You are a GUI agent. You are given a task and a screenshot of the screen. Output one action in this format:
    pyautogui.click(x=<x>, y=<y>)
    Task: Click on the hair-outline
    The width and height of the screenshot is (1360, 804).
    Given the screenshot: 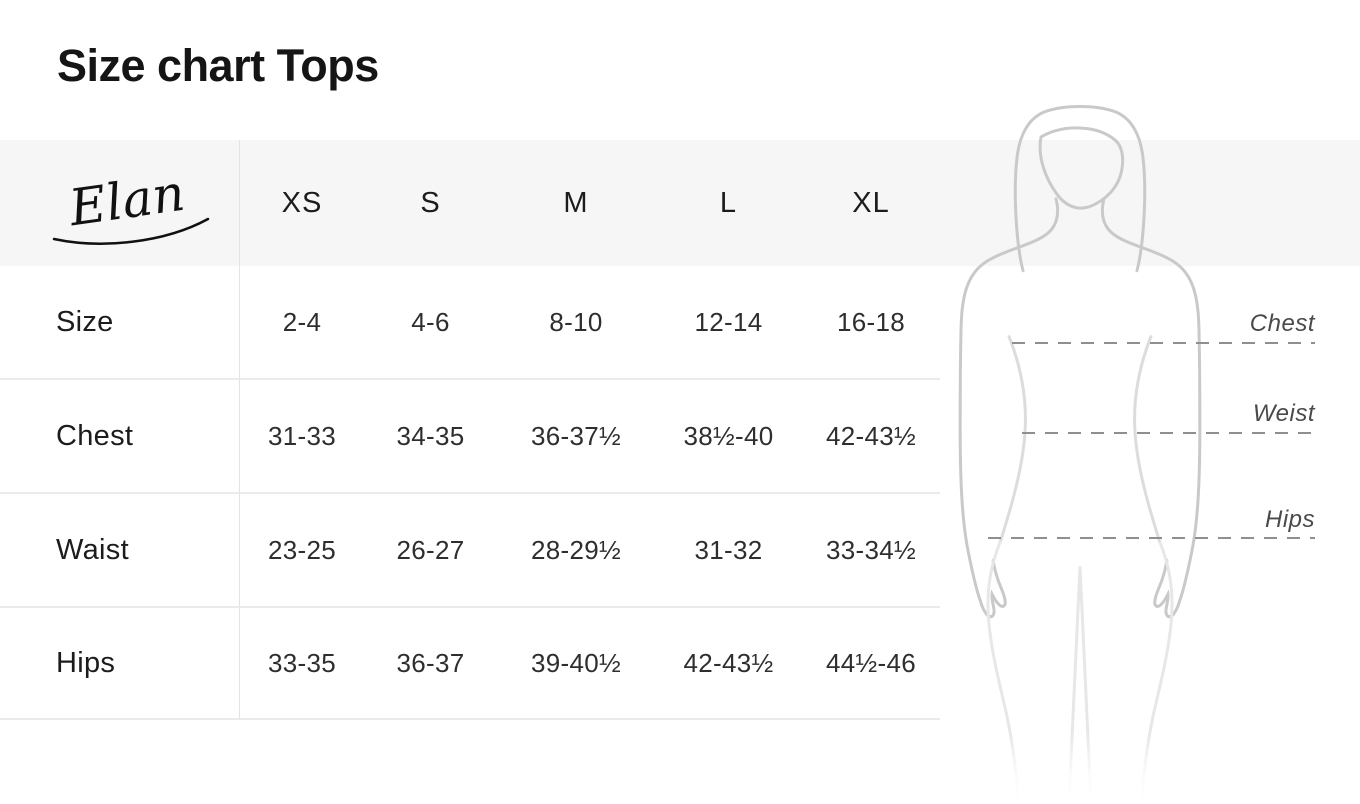 What is the action you would take?
    pyautogui.click(x=1080, y=189)
    